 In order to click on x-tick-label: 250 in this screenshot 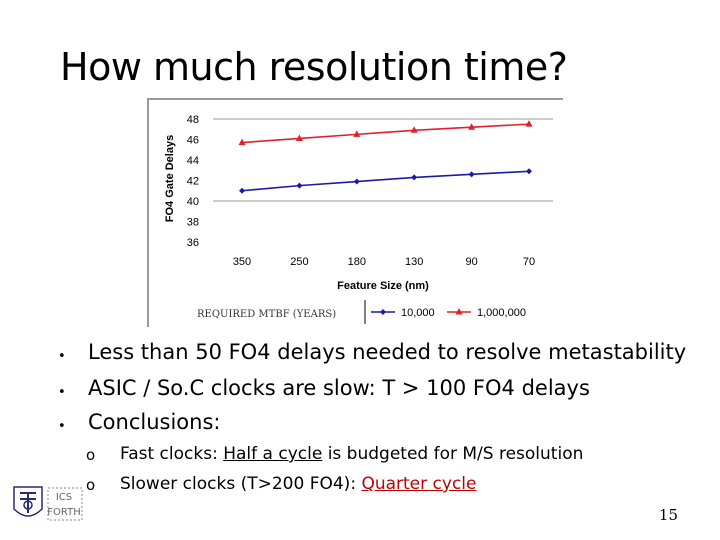, I will do `click(299, 262)`.